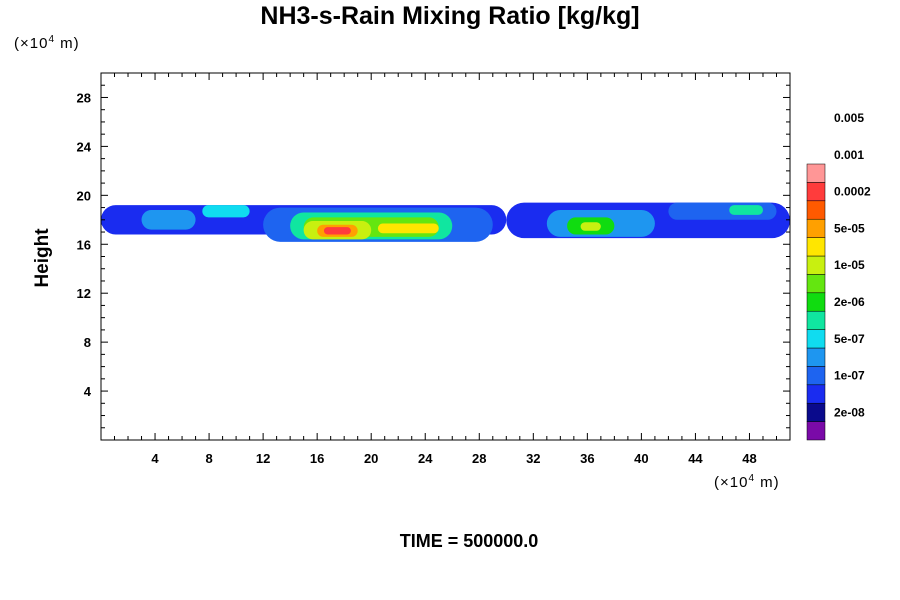 Image resolution: width=900 pixels, height=600 pixels. I want to click on y-tick-label: 16, so click(84, 244).